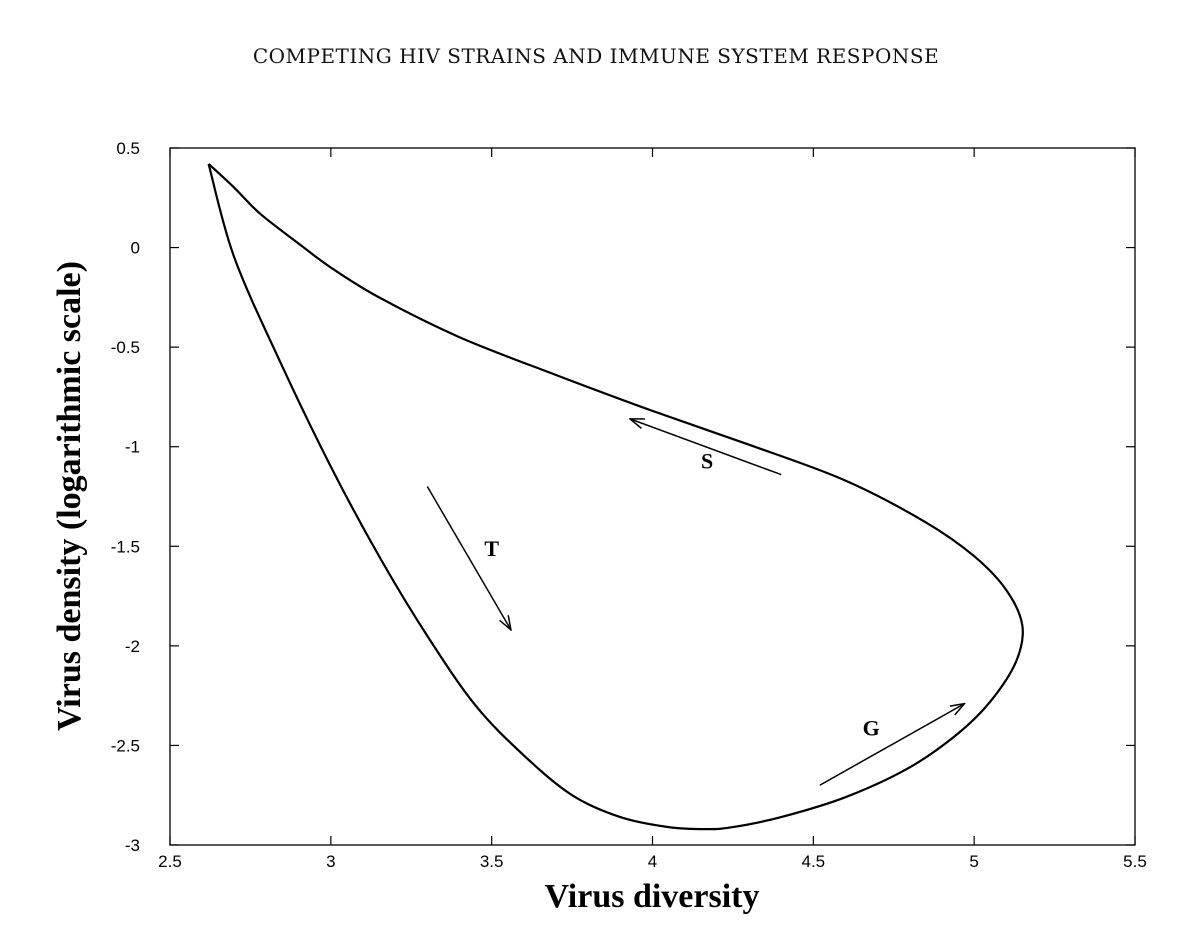  What do you see at coordinates (125, 347) in the screenshot?
I see `y-tick-label: -0.5` at bounding box center [125, 347].